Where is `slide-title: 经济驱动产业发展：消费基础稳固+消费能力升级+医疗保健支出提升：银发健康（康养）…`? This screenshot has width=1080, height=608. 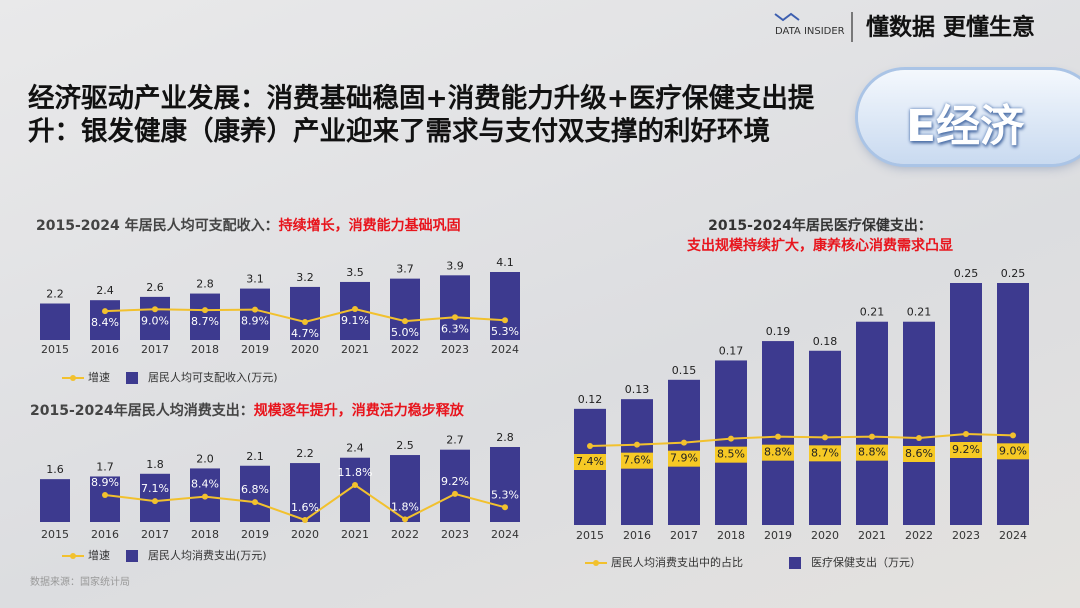
slide-title: 经济驱动产业发展：消费基础稳固+消费能力升级+医疗保健支出提升：银发健康（康养）… is located at coordinates (421, 115).